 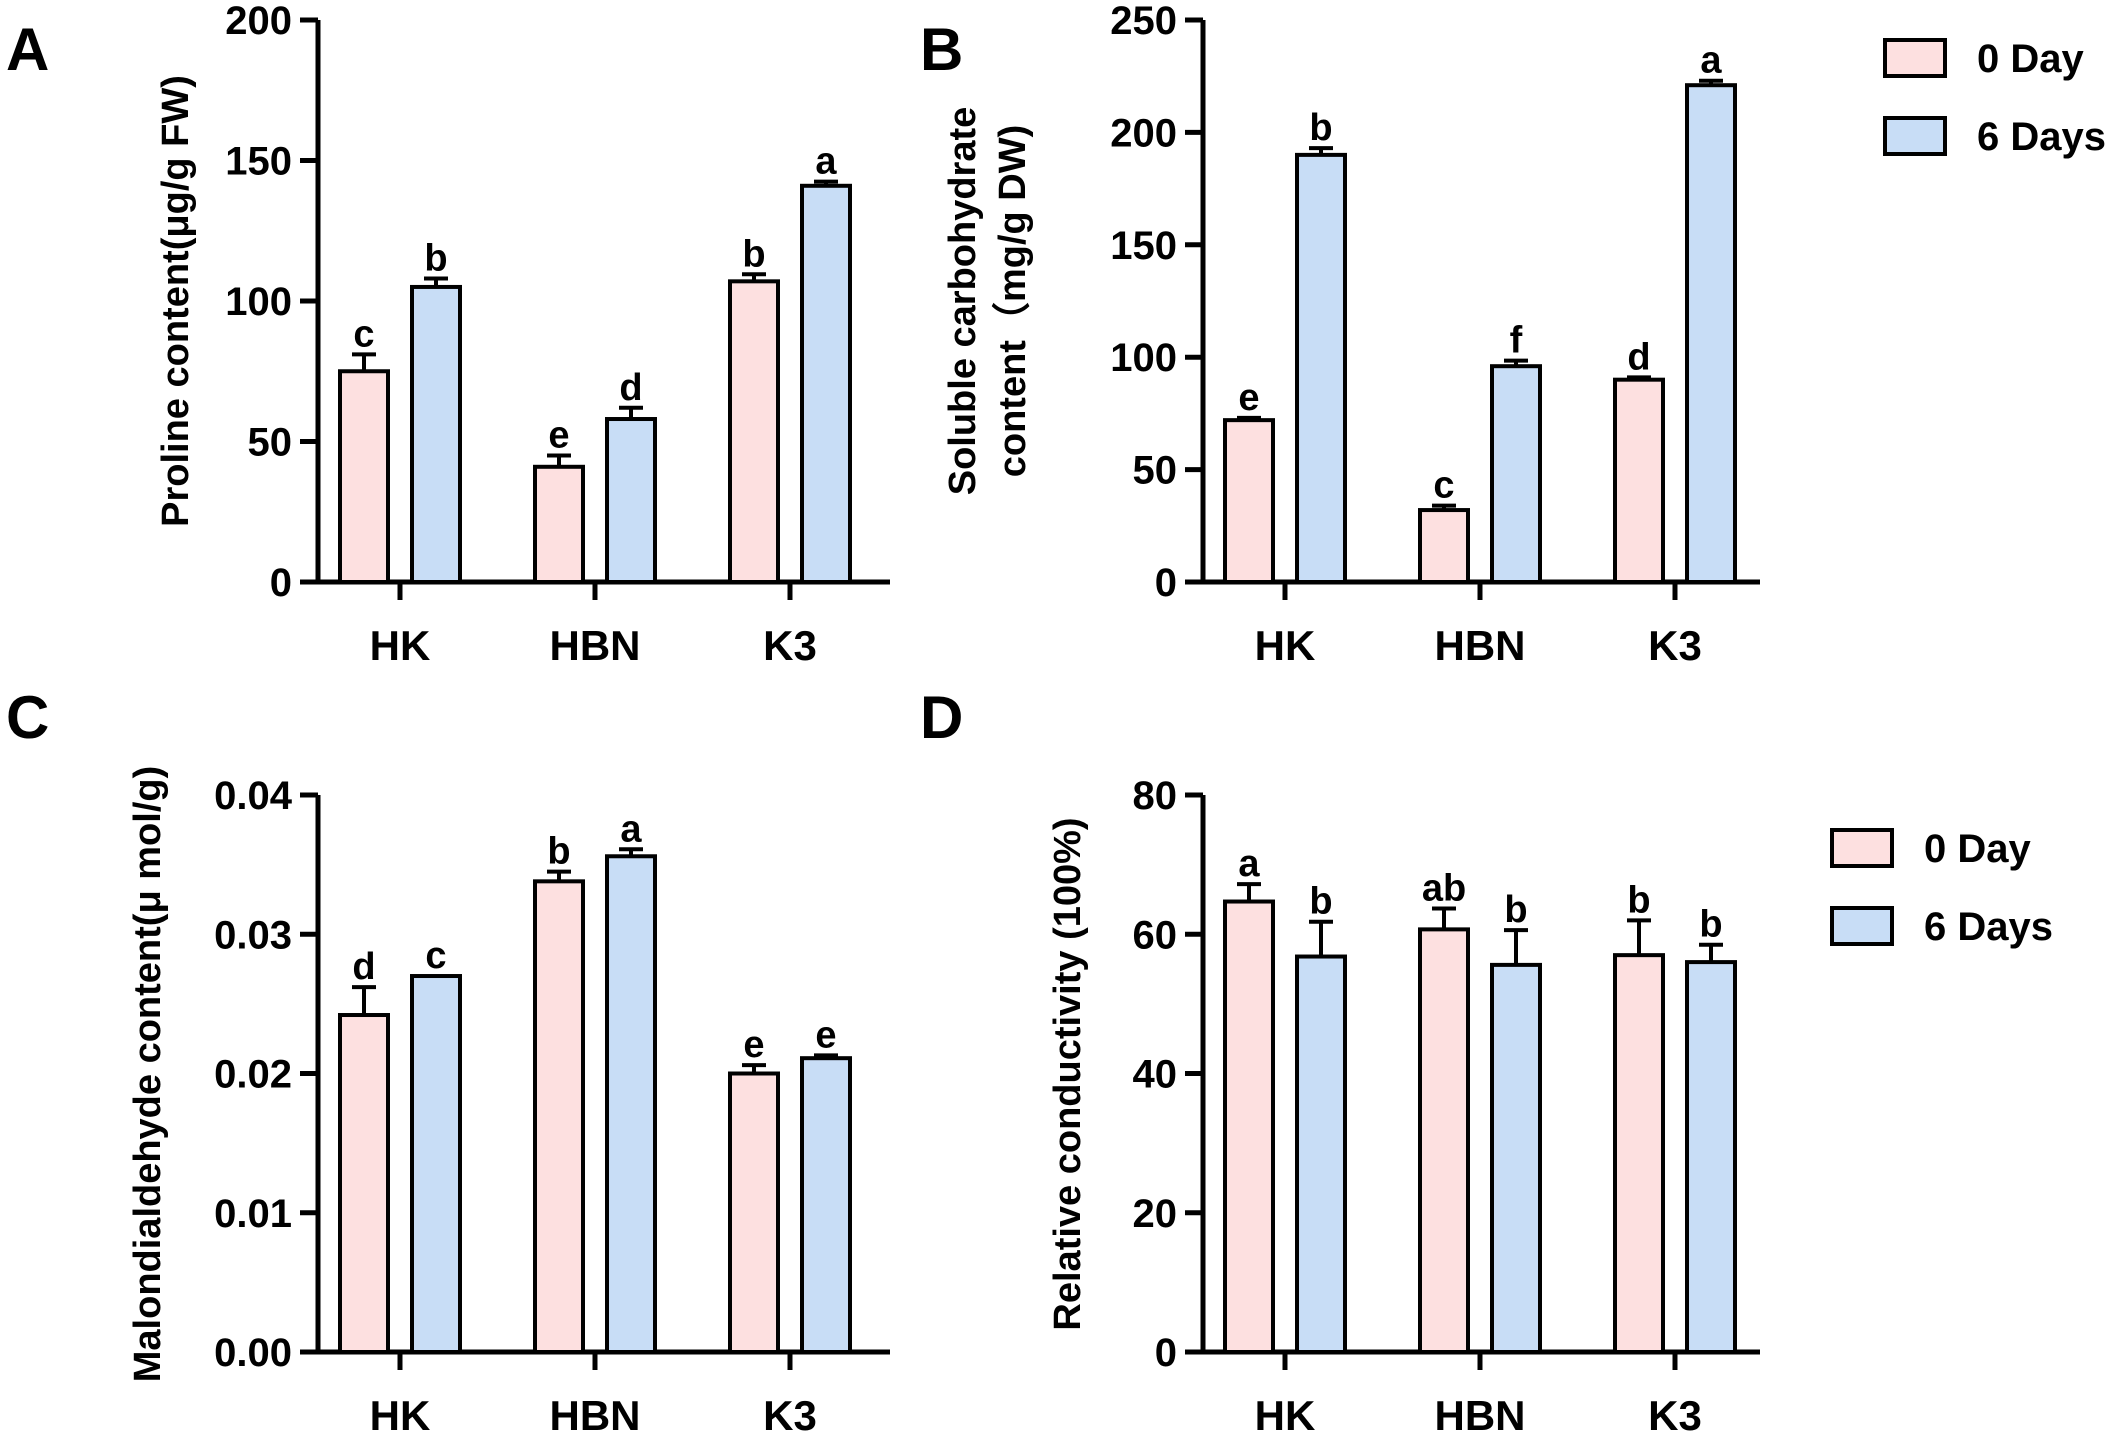 I want to click on y-tick-label: 250, so click(x=1143, y=21).